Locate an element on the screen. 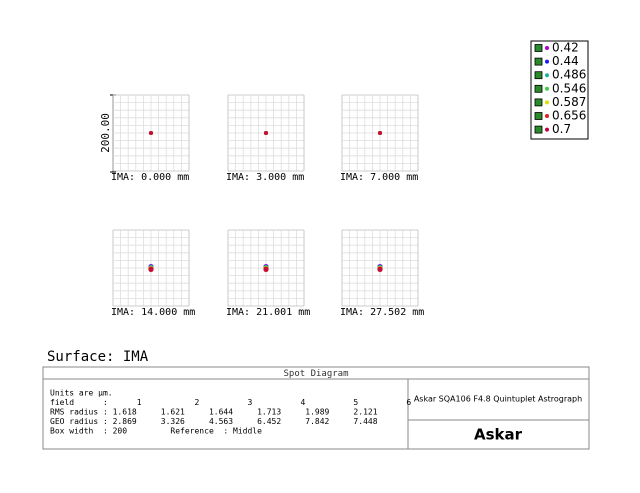 Image resolution: width=640 pixels, height=493 pixels. legend-label: 0.486 is located at coordinates (569, 75).